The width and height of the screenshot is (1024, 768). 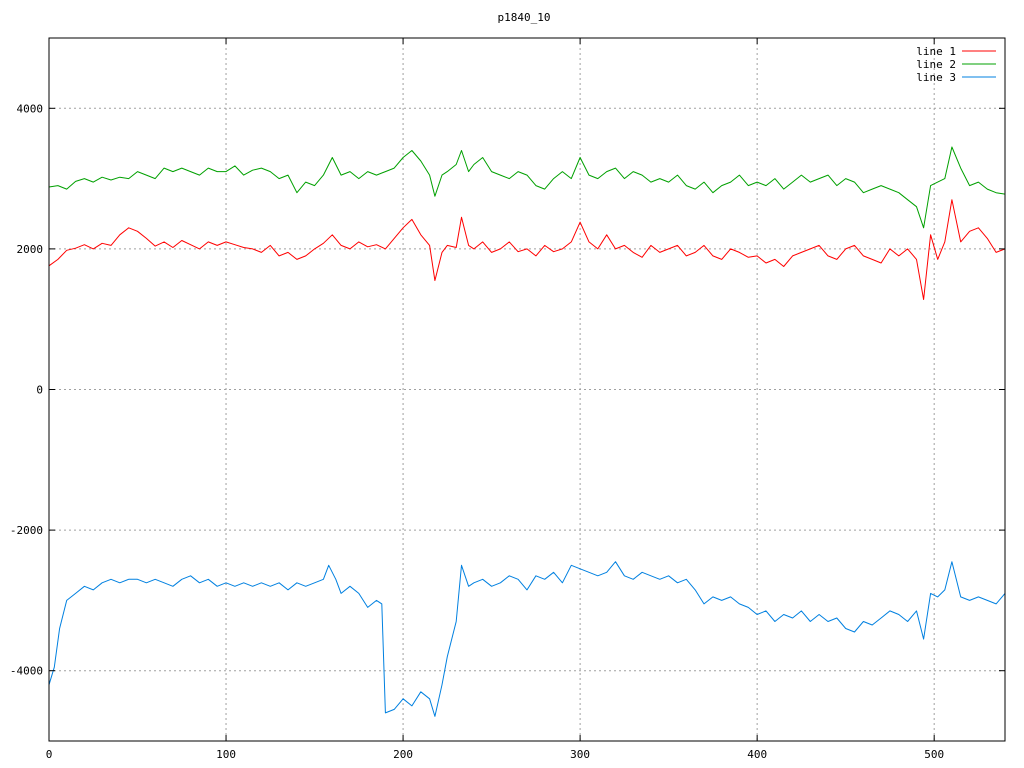 I want to click on y-tick-label: -4000, so click(x=26, y=671).